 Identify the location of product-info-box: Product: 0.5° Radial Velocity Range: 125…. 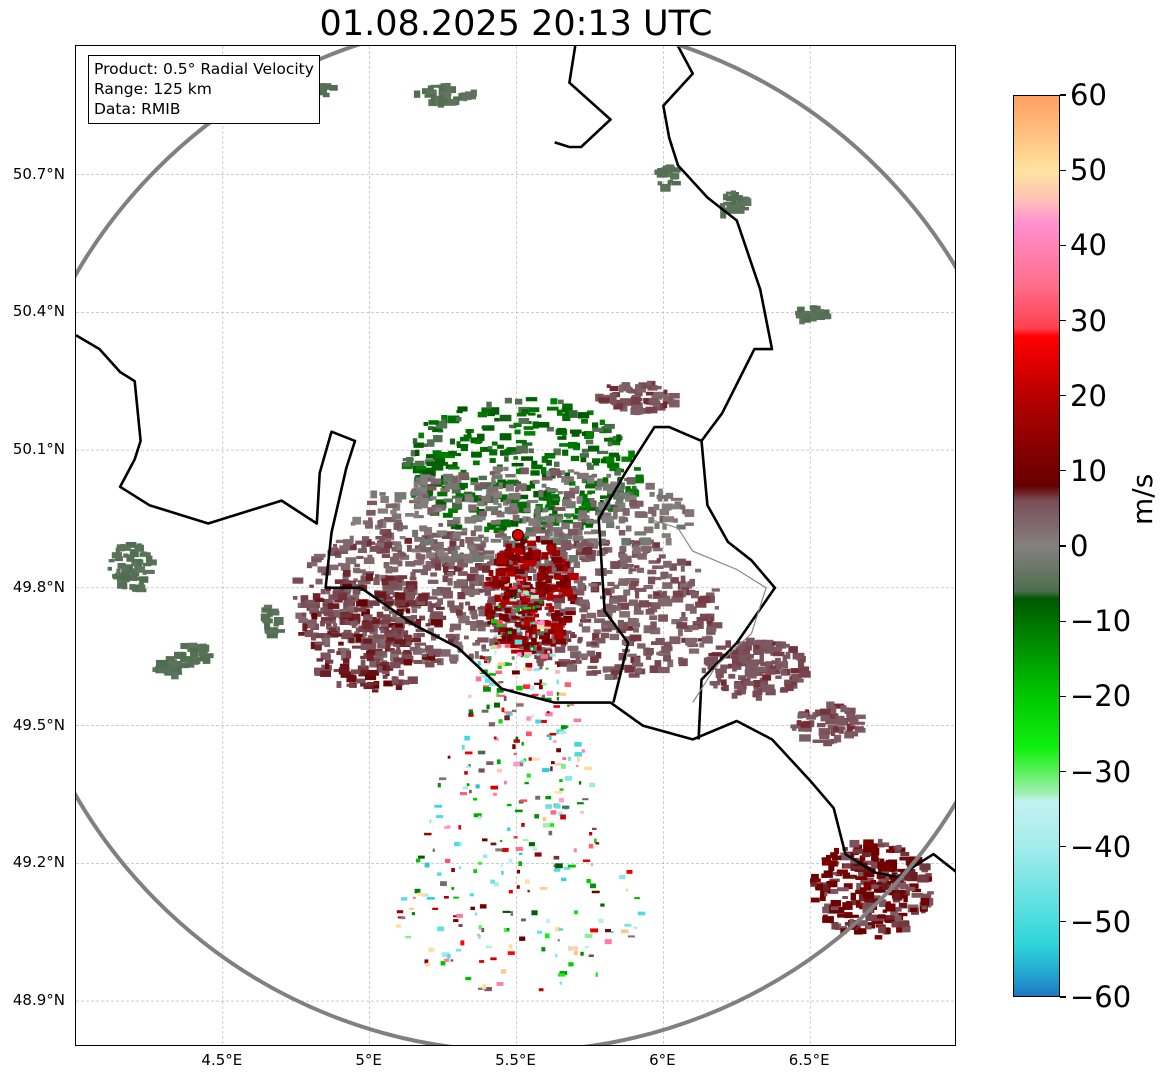
(204, 89).